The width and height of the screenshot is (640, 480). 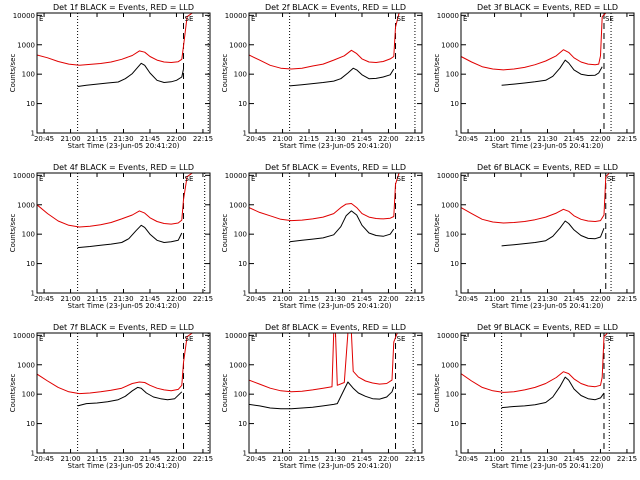 I want to click on panel-title: Det 8f BLACK = Events, RED = LLD, so click(x=335, y=327).